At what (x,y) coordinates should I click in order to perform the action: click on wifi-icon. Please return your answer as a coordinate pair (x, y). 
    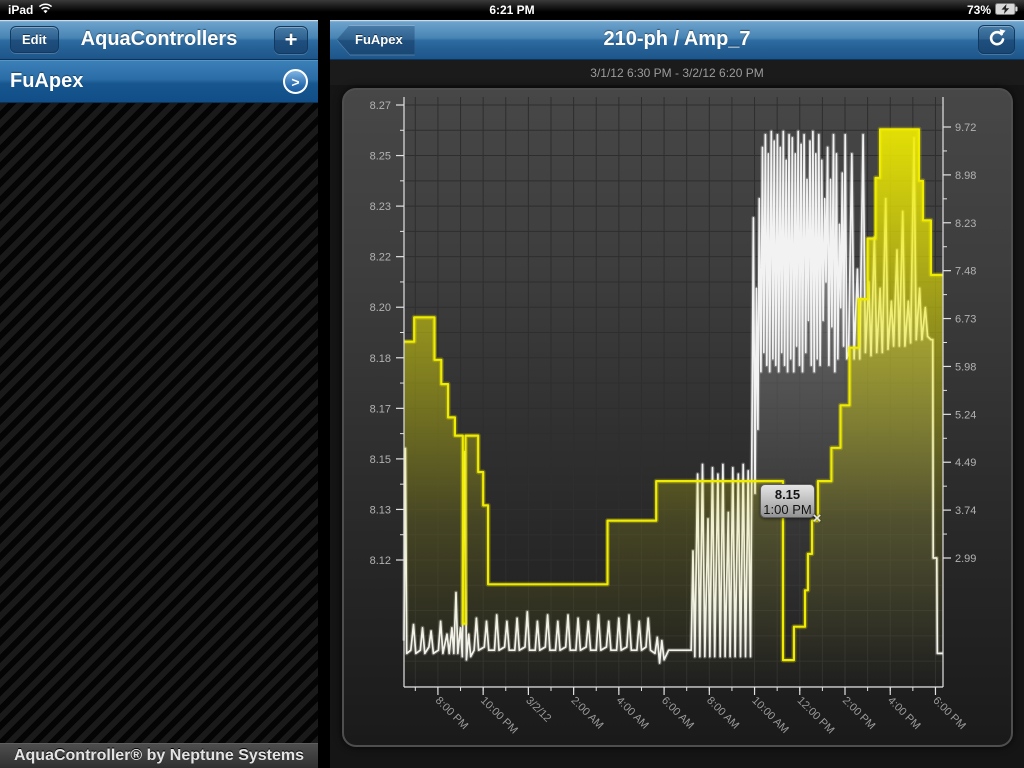
    Looking at the image, I should click on (45, 10).